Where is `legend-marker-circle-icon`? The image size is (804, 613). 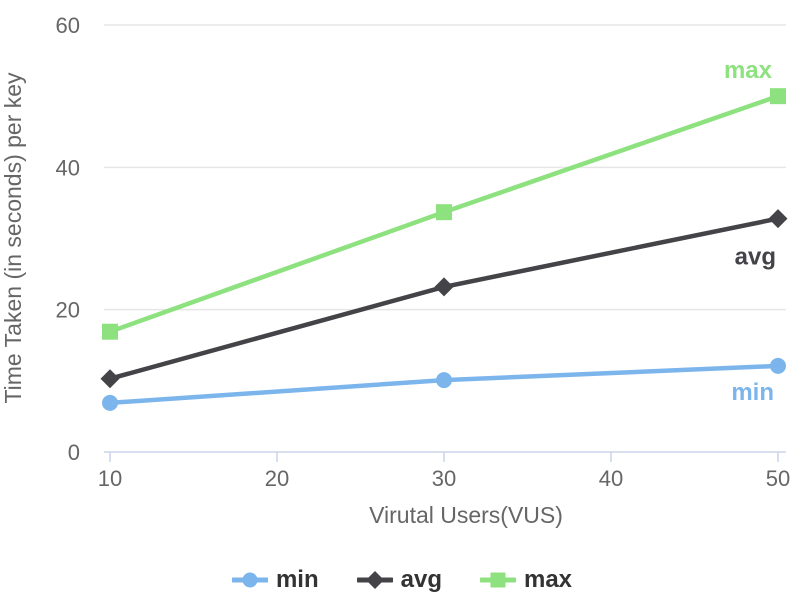
legend-marker-circle-icon is located at coordinates (249, 580).